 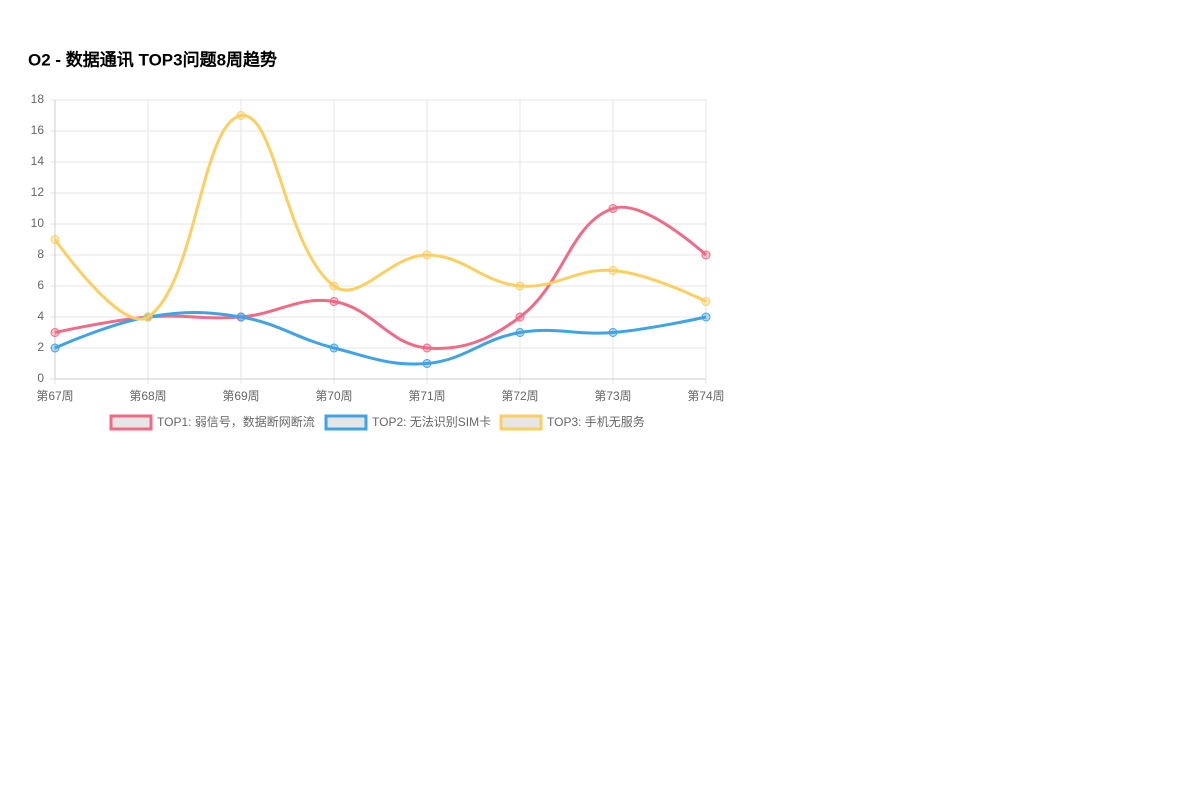 I want to click on chart-title: O2 - 数据通讯 TOP3问题8周趋势, so click(x=152, y=59).